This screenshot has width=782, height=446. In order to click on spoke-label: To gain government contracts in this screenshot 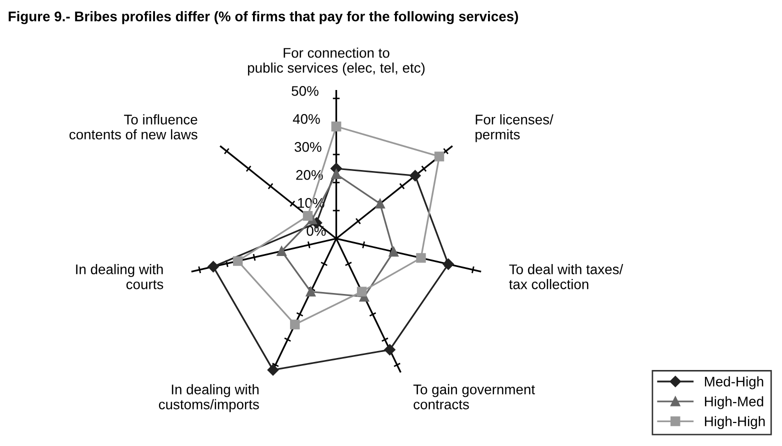, I will do `click(474, 397)`.